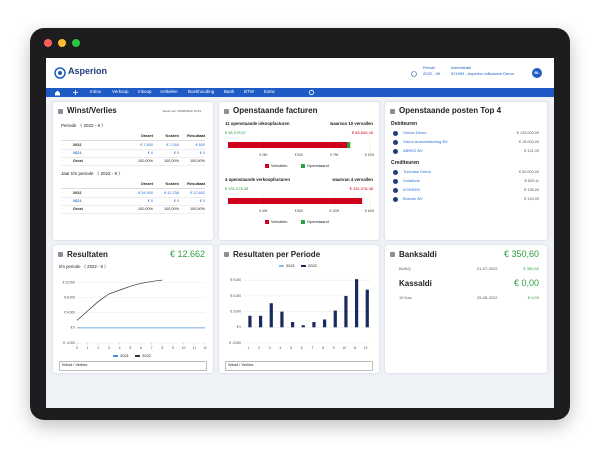 The width and height of the screenshot is (600, 450). Describe the element at coordinates (318, 221) in the screenshot. I see `legend-label: Openstaand` at that location.